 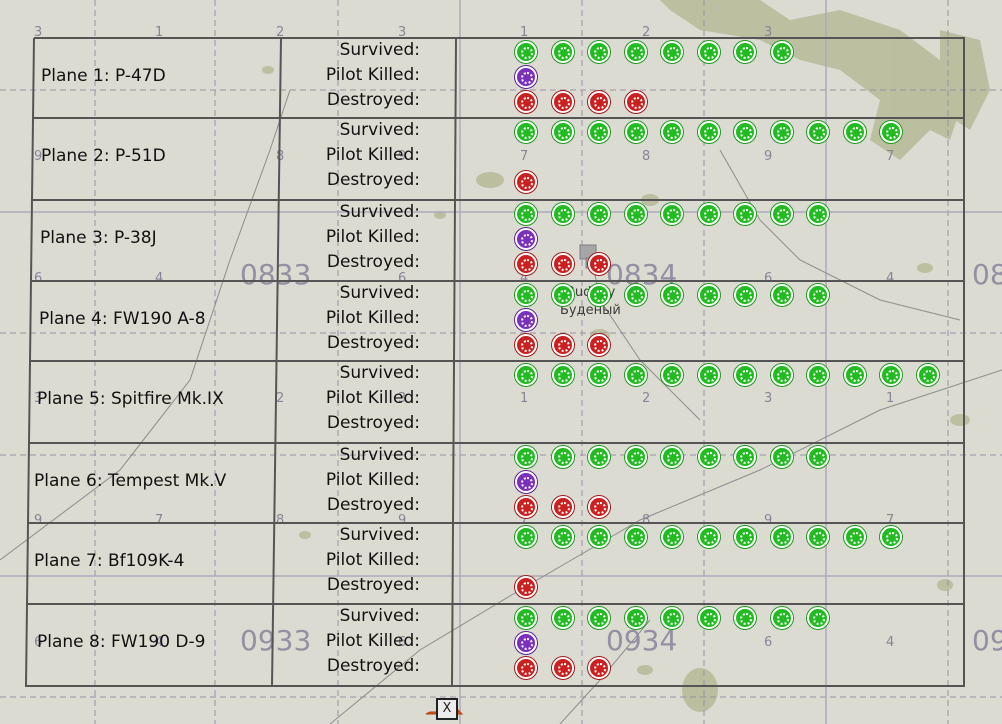 I want to click on airfield-marker-icon: X, so click(x=447, y=709).